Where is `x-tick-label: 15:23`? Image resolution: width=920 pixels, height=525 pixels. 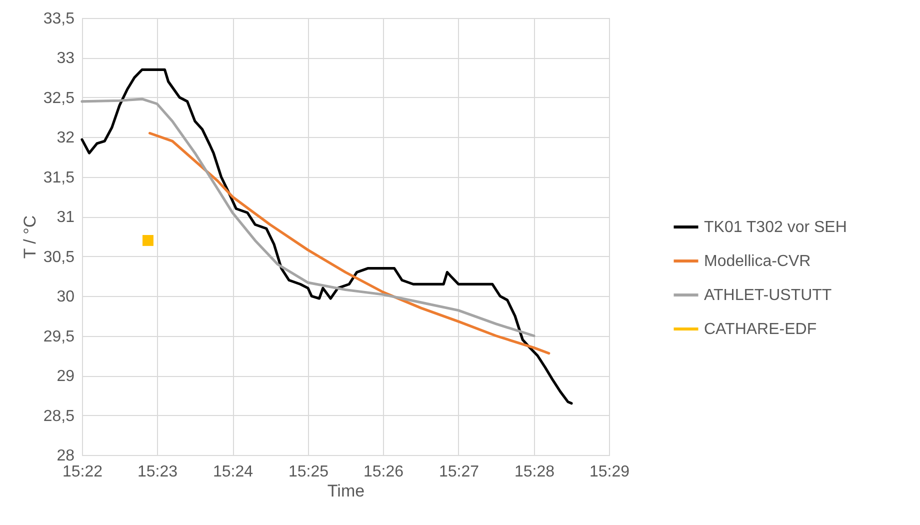
x-tick-label: 15:23 is located at coordinates (158, 472).